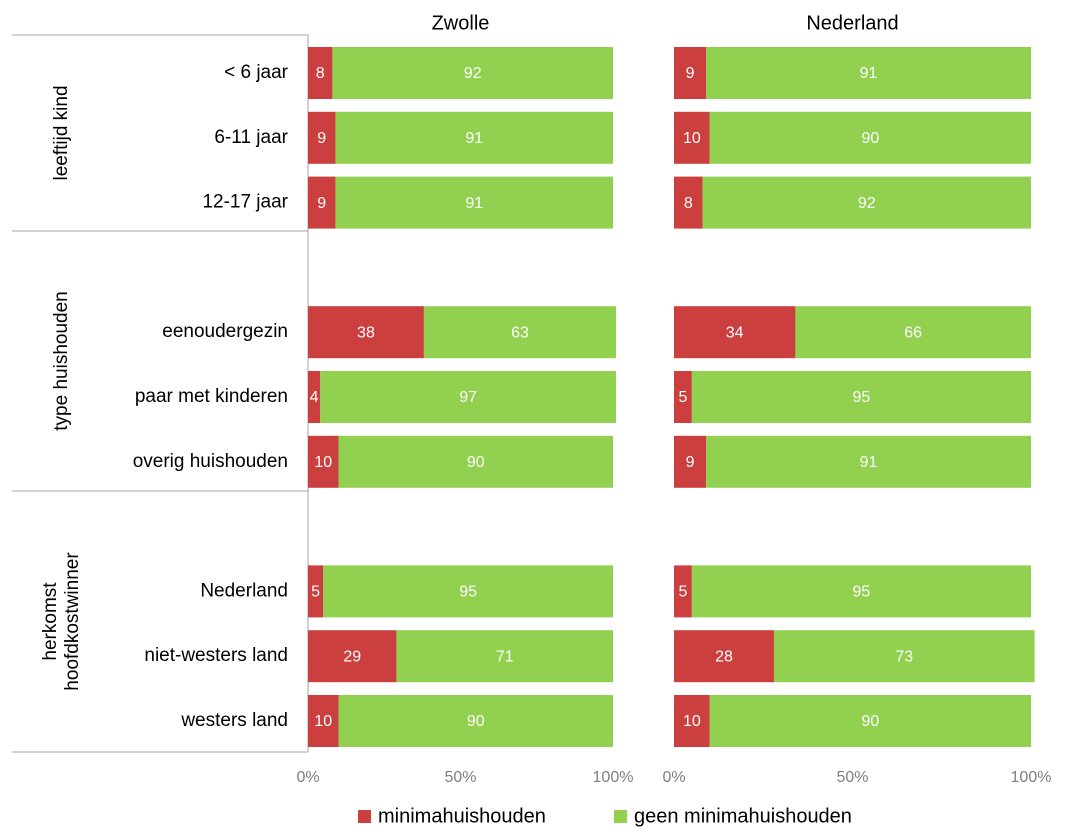 This screenshot has width=1066, height=832. What do you see at coordinates (50, 621) in the screenshot?
I see `group-label: herkomst` at bounding box center [50, 621].